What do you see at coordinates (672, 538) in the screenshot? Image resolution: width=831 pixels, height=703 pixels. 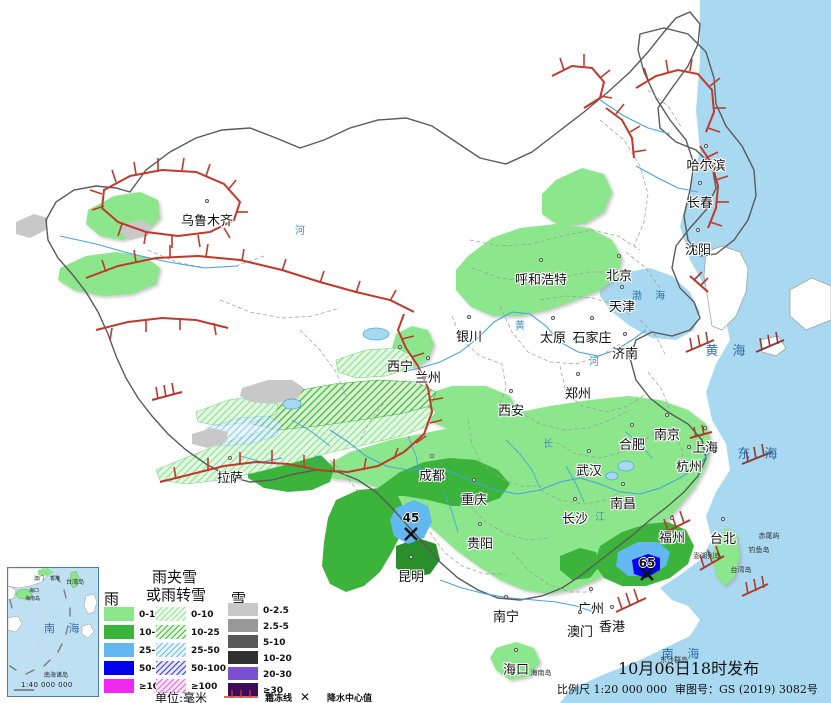 I see `city-label: 福州` at bounding box center [672, 538].